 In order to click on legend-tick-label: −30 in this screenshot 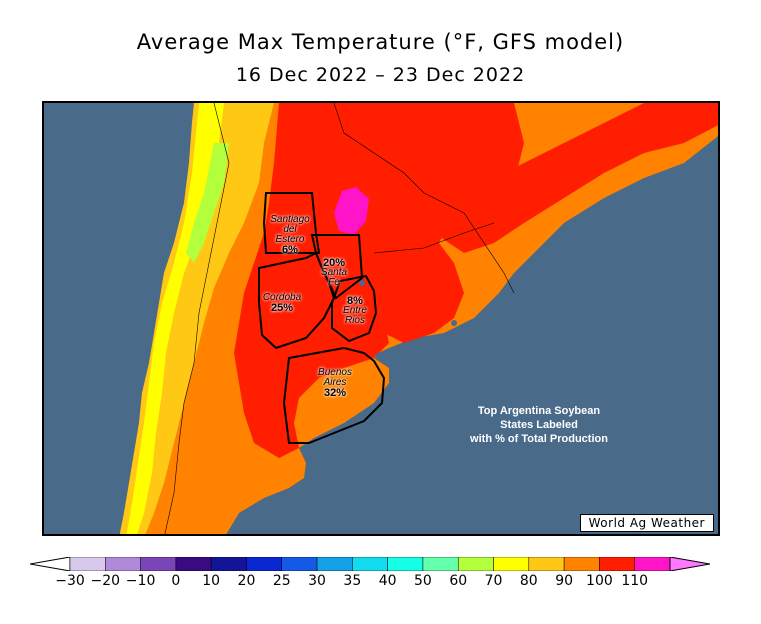, I will do `click(70, 581)`.